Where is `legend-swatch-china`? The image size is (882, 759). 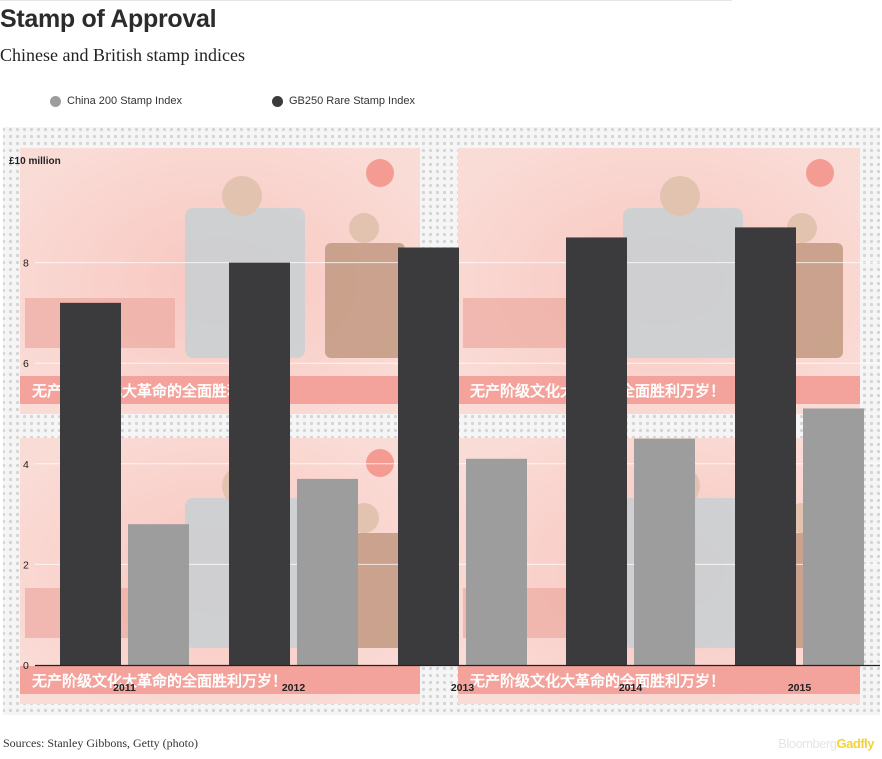 legend-swatch-china is located at coordinates (55, 101).